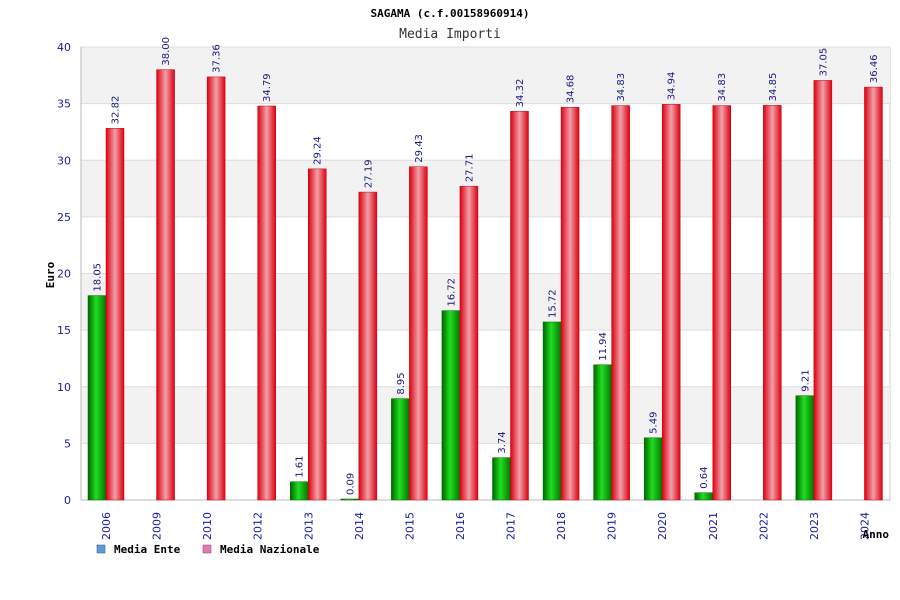 The width and height of the screenshot is (900, 600). What do you see at coordinates (773, 87) in the screenshot?
I see `data-label: 34.85` at bounding box center [773, 87].